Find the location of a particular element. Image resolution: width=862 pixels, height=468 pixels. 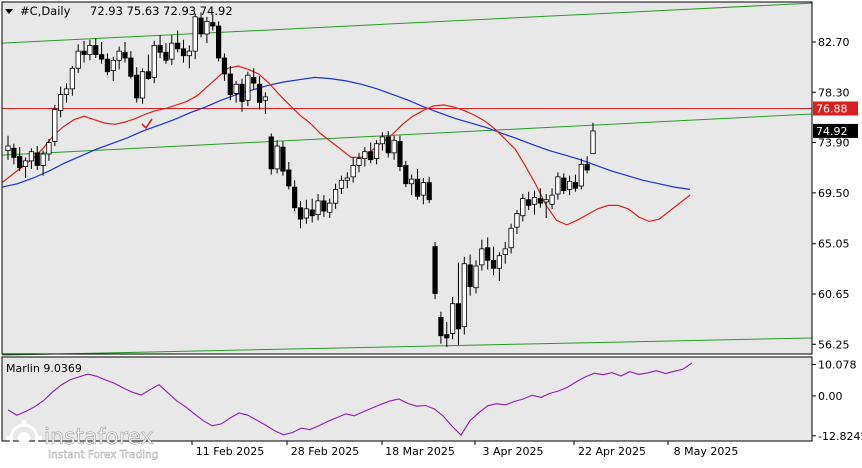

oscillator-label: Marlin 9.0369 is located at coordinates (44, 368).